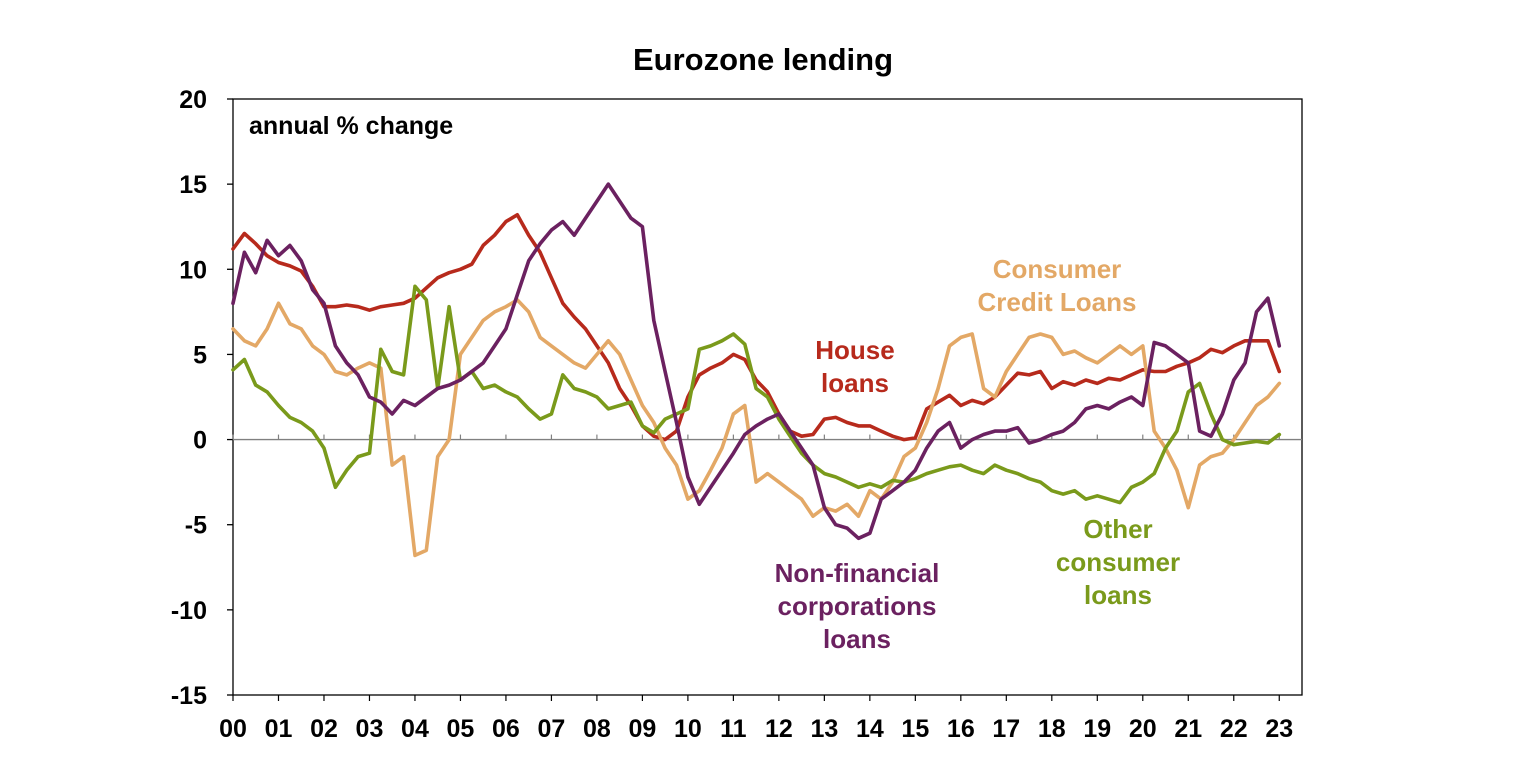 This screenshot has height=775, width=1536. I want to click on chart-title: Eurozone lending, so click(763, 59).